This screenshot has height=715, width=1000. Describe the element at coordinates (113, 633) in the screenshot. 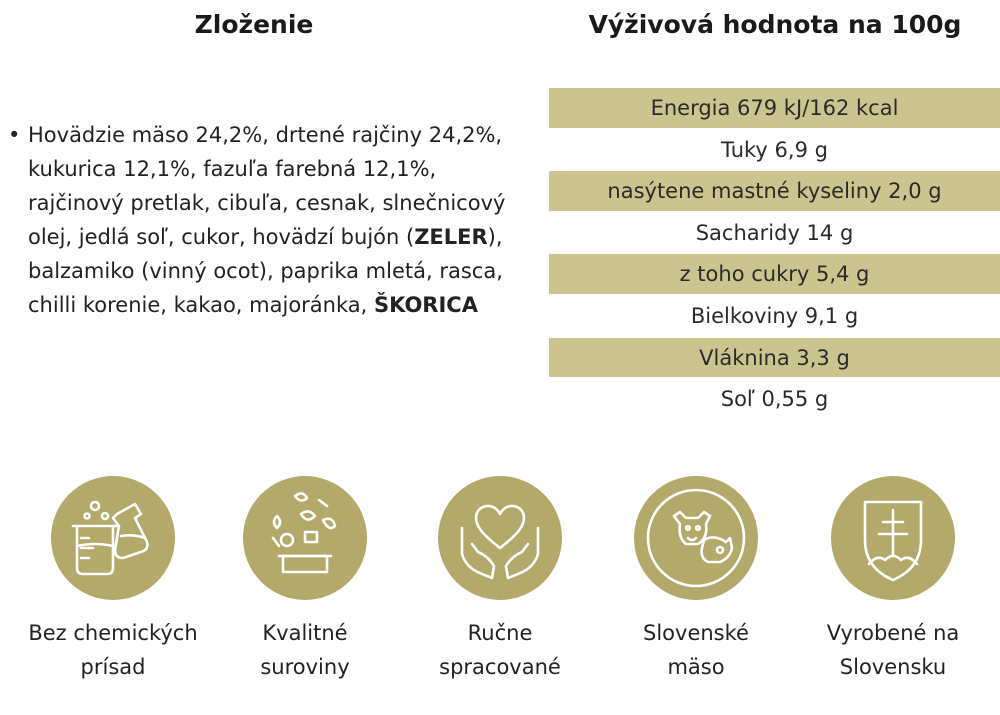

I see `feature-line: Bez chemických` at that location.